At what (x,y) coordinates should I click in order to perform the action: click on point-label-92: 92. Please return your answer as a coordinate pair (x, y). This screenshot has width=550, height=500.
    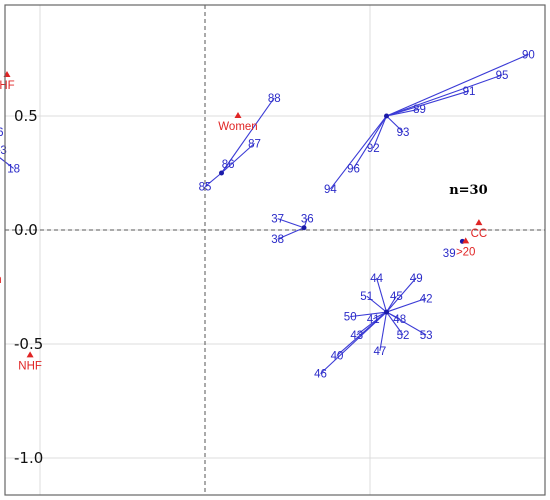
    Looking at the image, I should click on (373, 149).